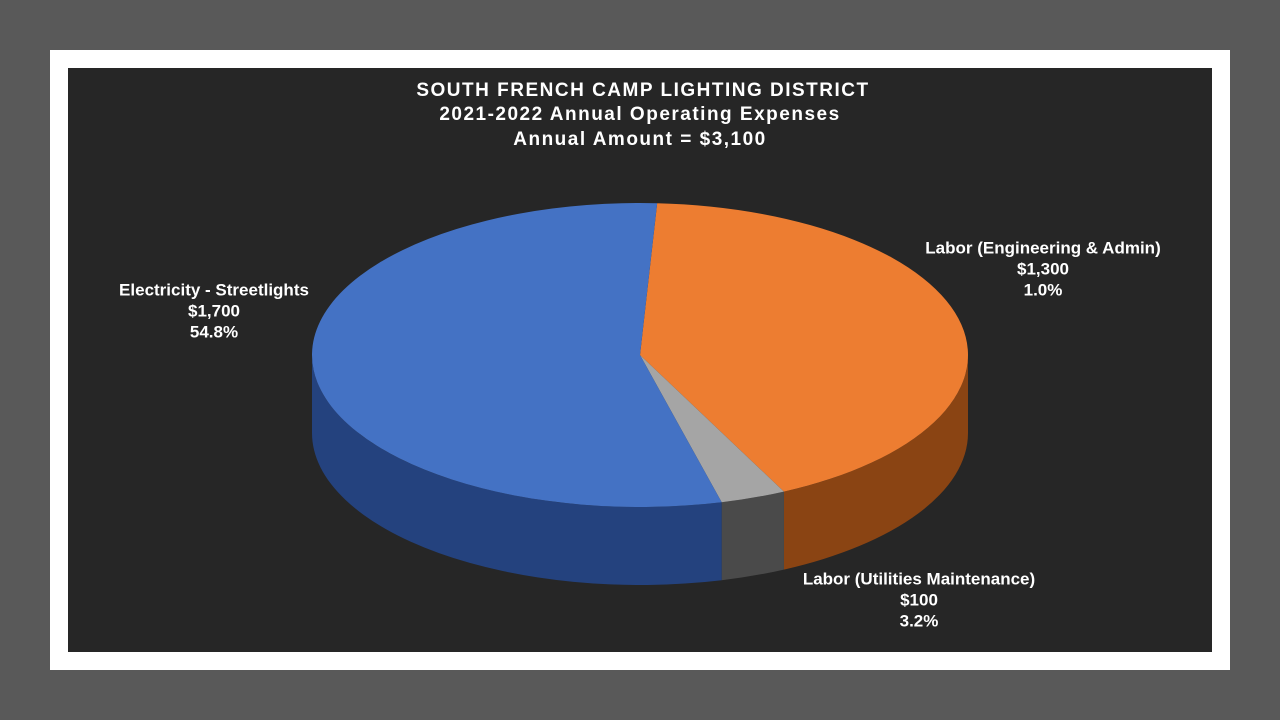 The height and width of the screenshot is (720, 1280). Describe the element at coordinates (640, 139) in the screenshot. I see `chart-subtitle: Annual Amount = $3,100` at that location.